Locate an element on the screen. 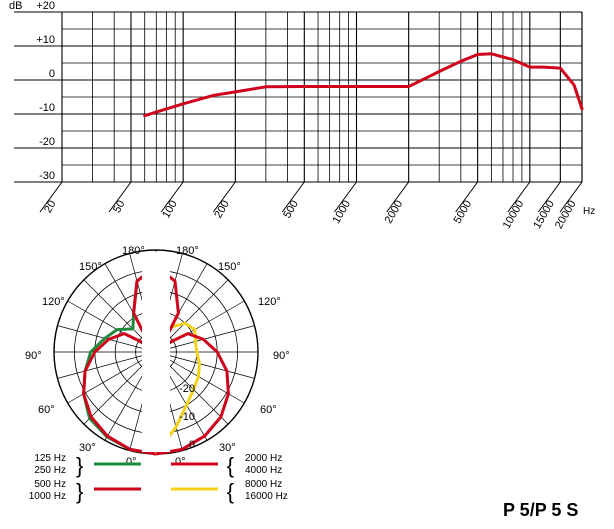  polar-angle-label-right: 0° is located at coordinates (180, 462).